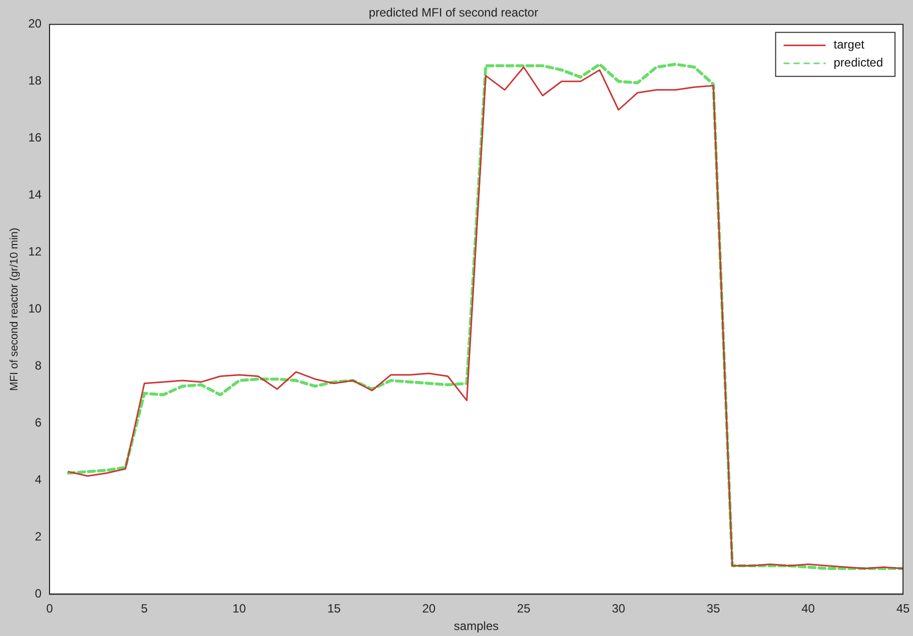 The image size is (913, 636). Describe the element at coordinates (50, 609) in the screenshot. I see `x-tick-label: 0` at that location.